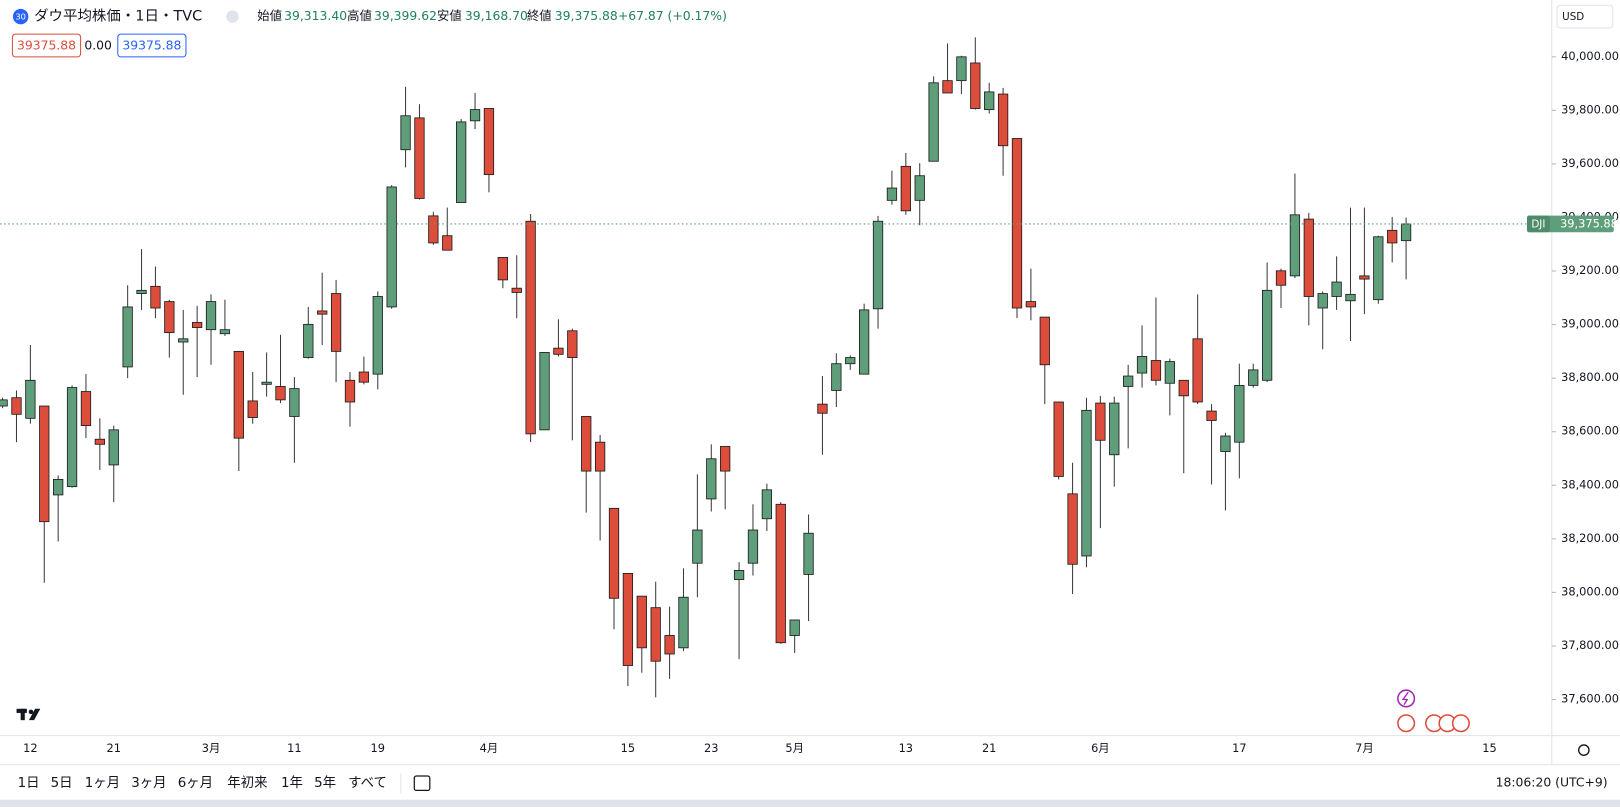 The height and width of the screenshot is (811, 1620). What do you see at coordinates (232, 16) in the screenshot?
I see `status-dot` at bounding box center [232, 16].